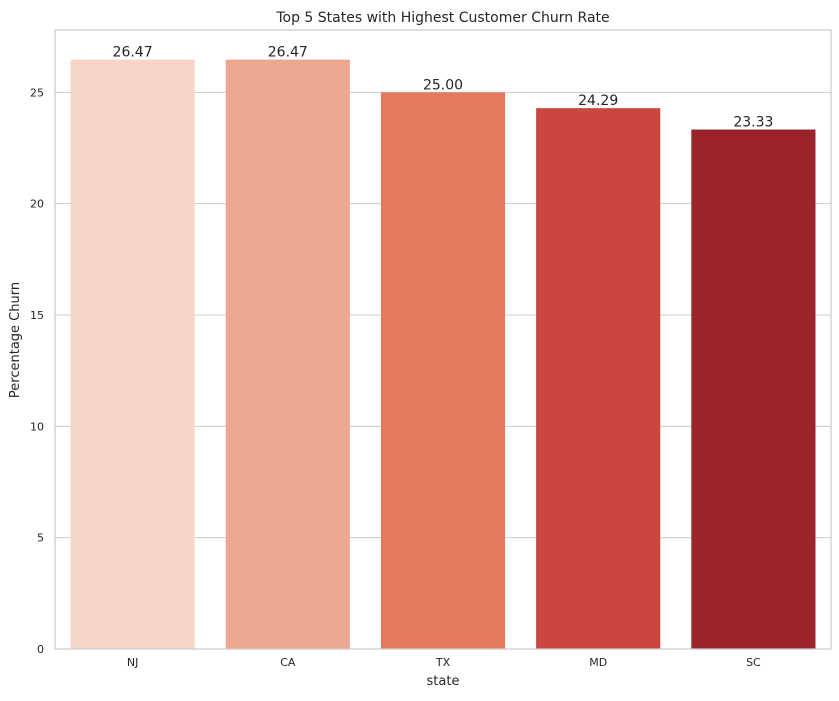 This screenshot has height=701, width=839. Describe the element at coordinates (443, 370) in the screenshot. I see `bar-tx` at that location.